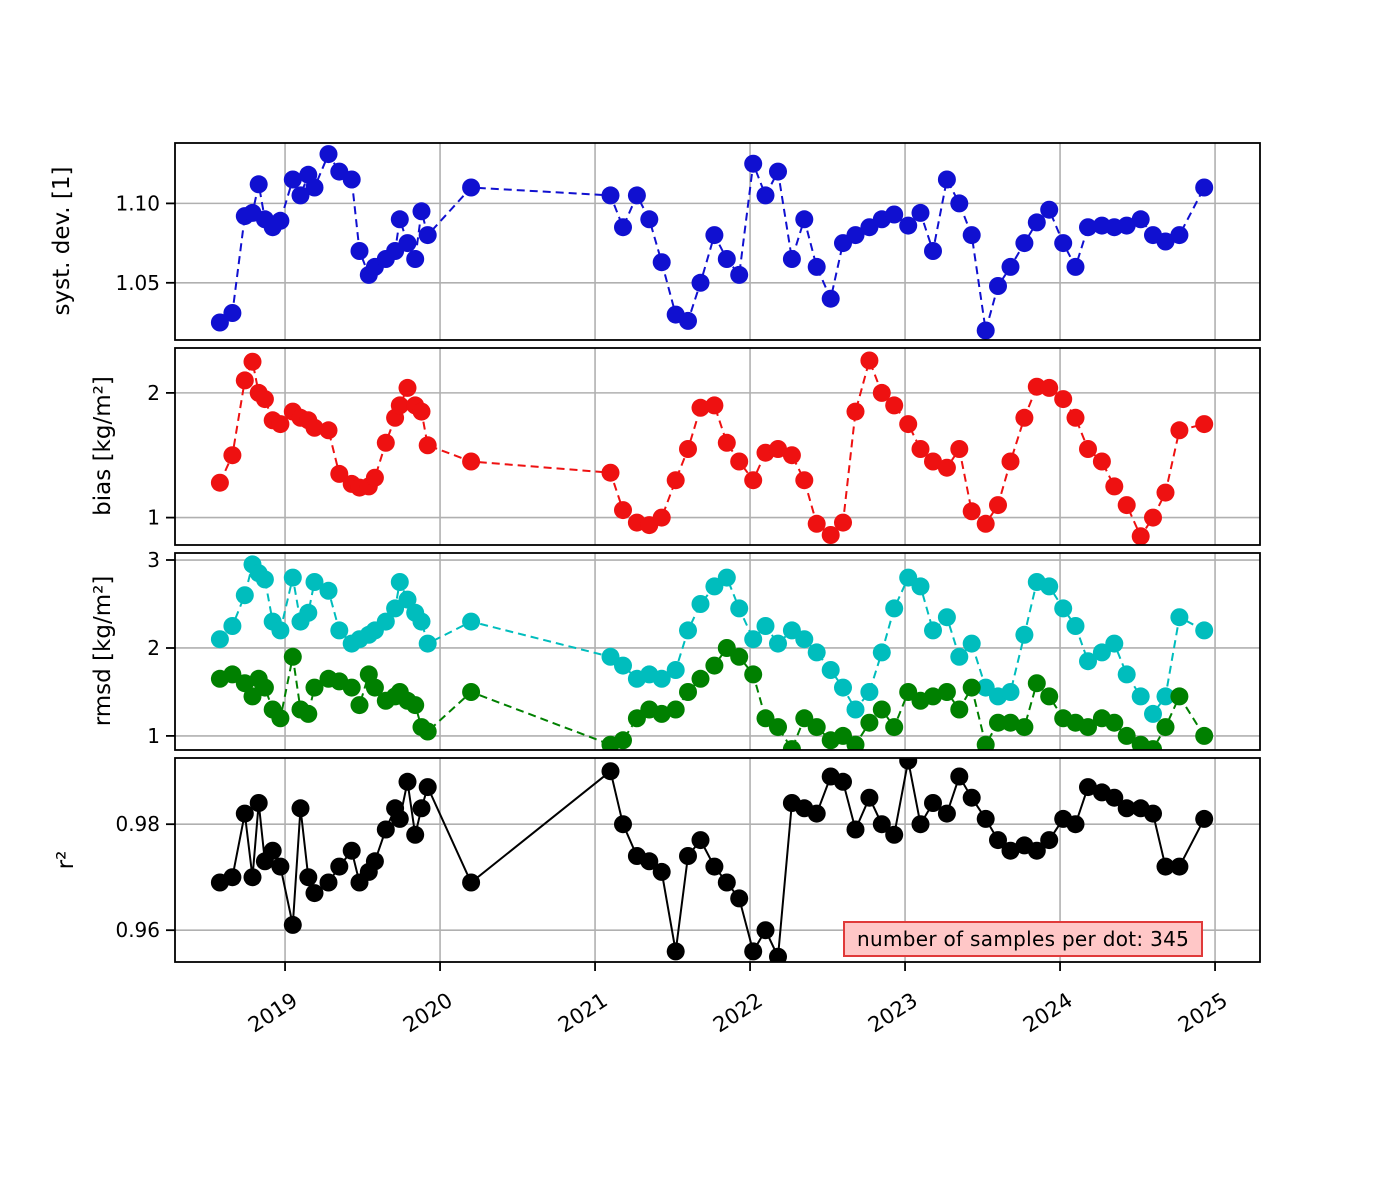 This screenshot has width=1400, height=1200. I want to click on panel-rmsd: 1 2 3, so click(704, 649).